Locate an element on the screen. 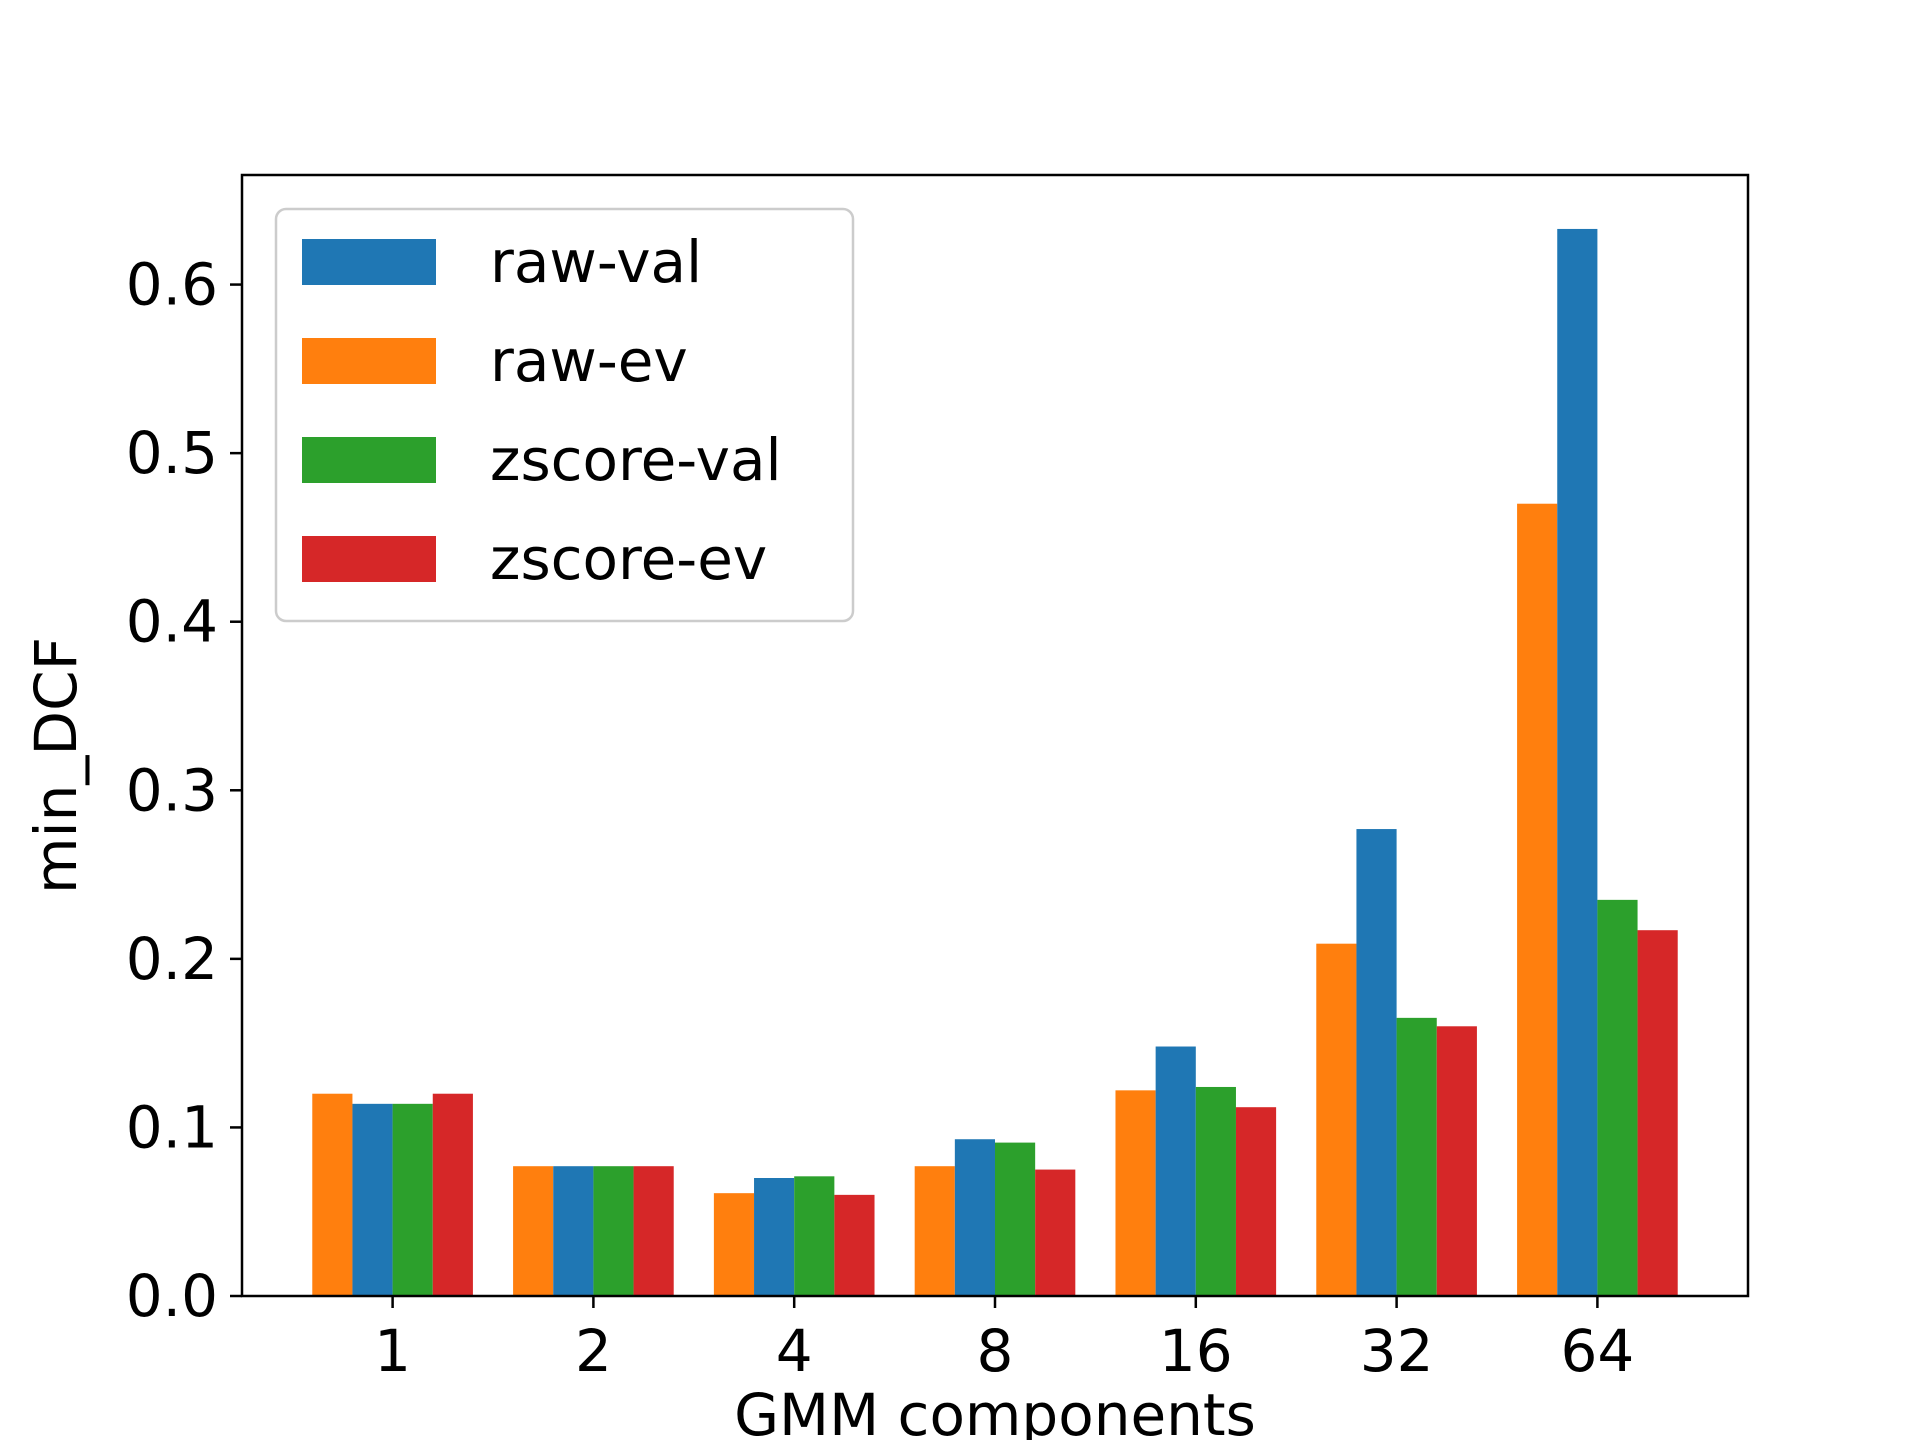  x-axis-label: GMM components is located at coordinates (995, 1410).